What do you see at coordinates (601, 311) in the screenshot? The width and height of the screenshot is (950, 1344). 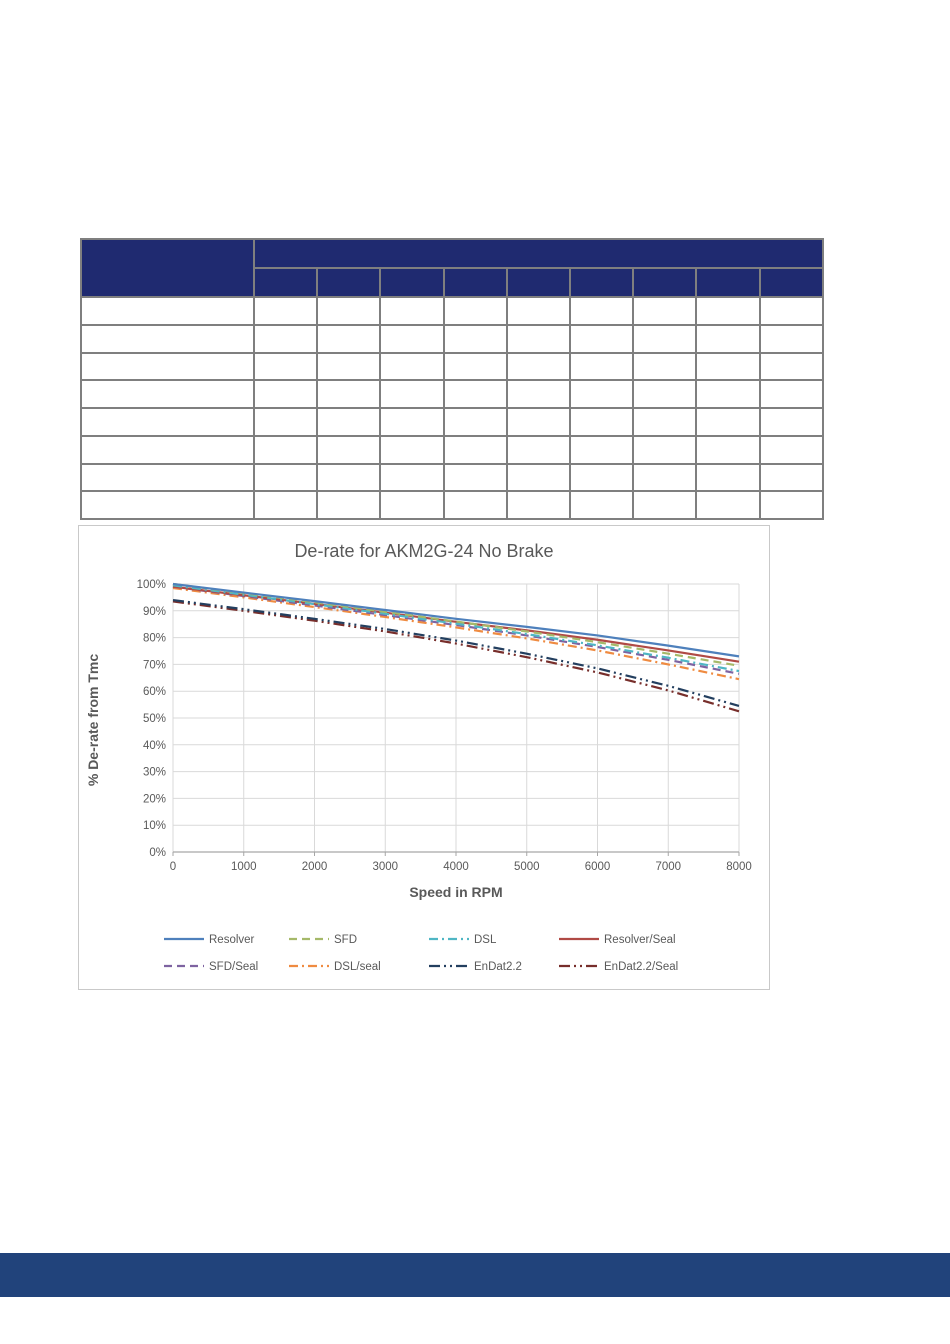 I see `table-cell-r0c6` at bounding box center [601, 311].